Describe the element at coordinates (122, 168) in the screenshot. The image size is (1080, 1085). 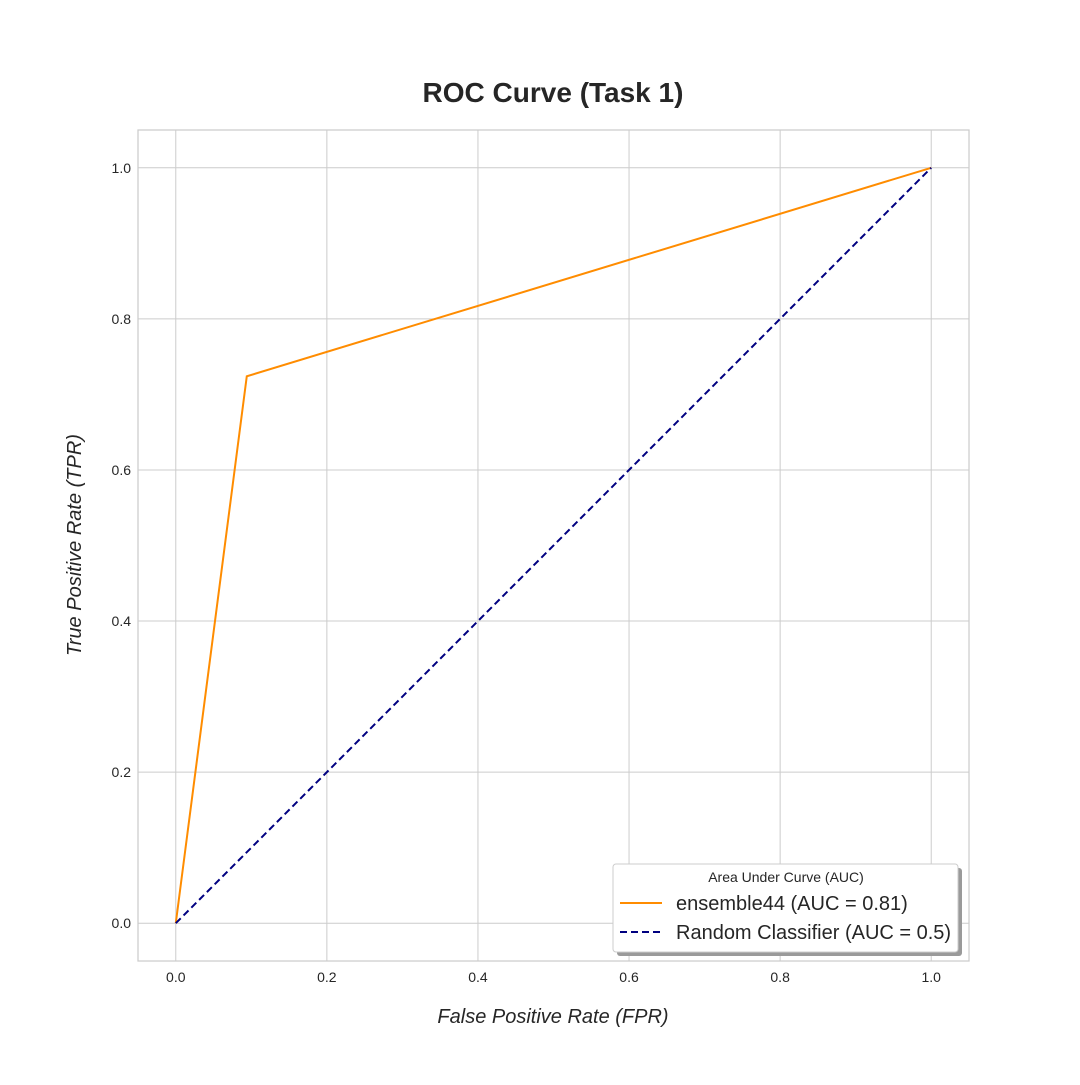
I see `y-tick-label: 1.0` at that location.